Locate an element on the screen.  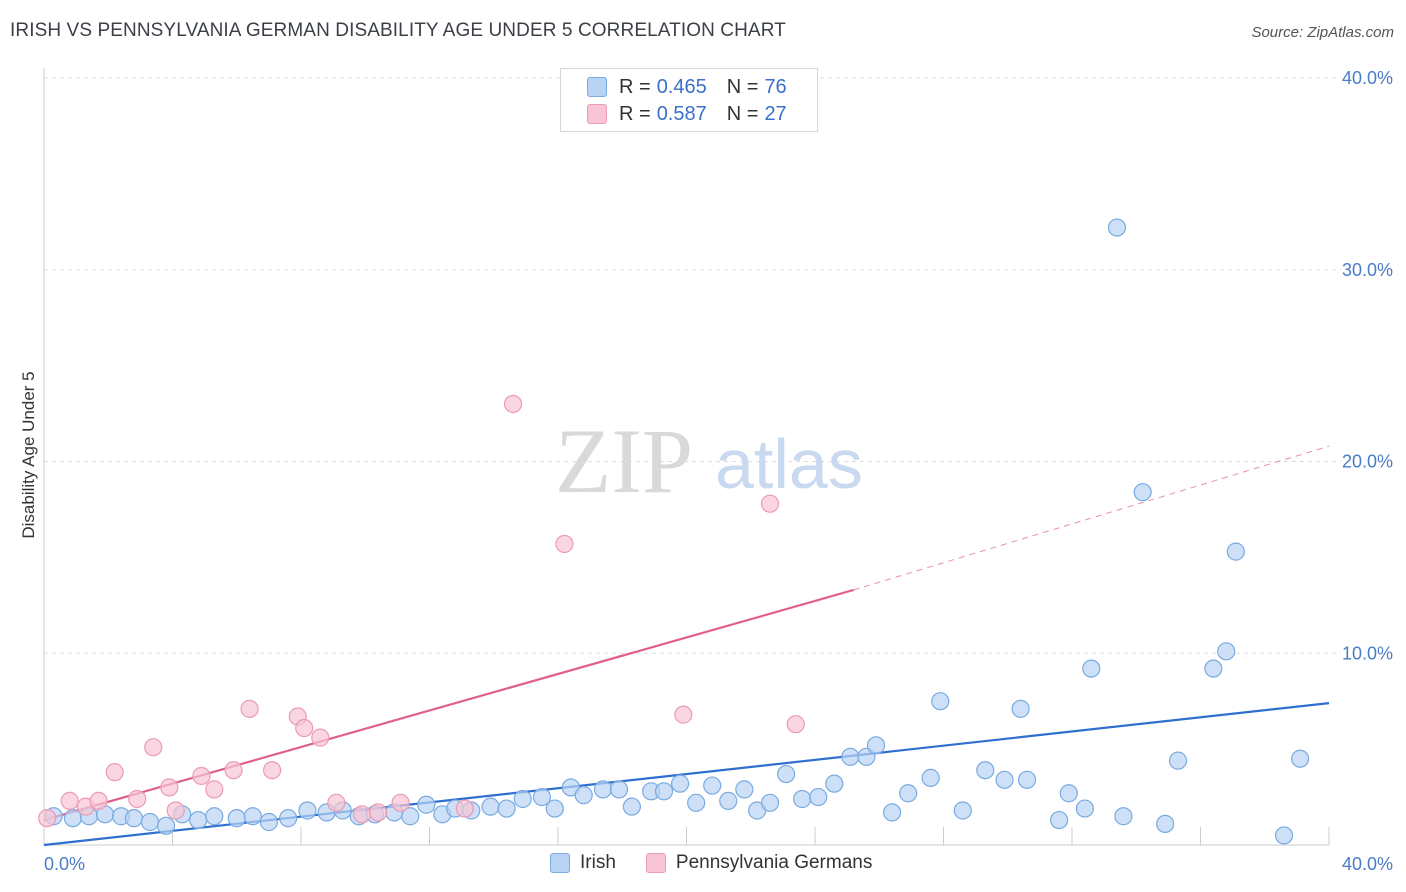
chart-source: Source: ZipAtlas.com is located at coordinates (1322, 32).